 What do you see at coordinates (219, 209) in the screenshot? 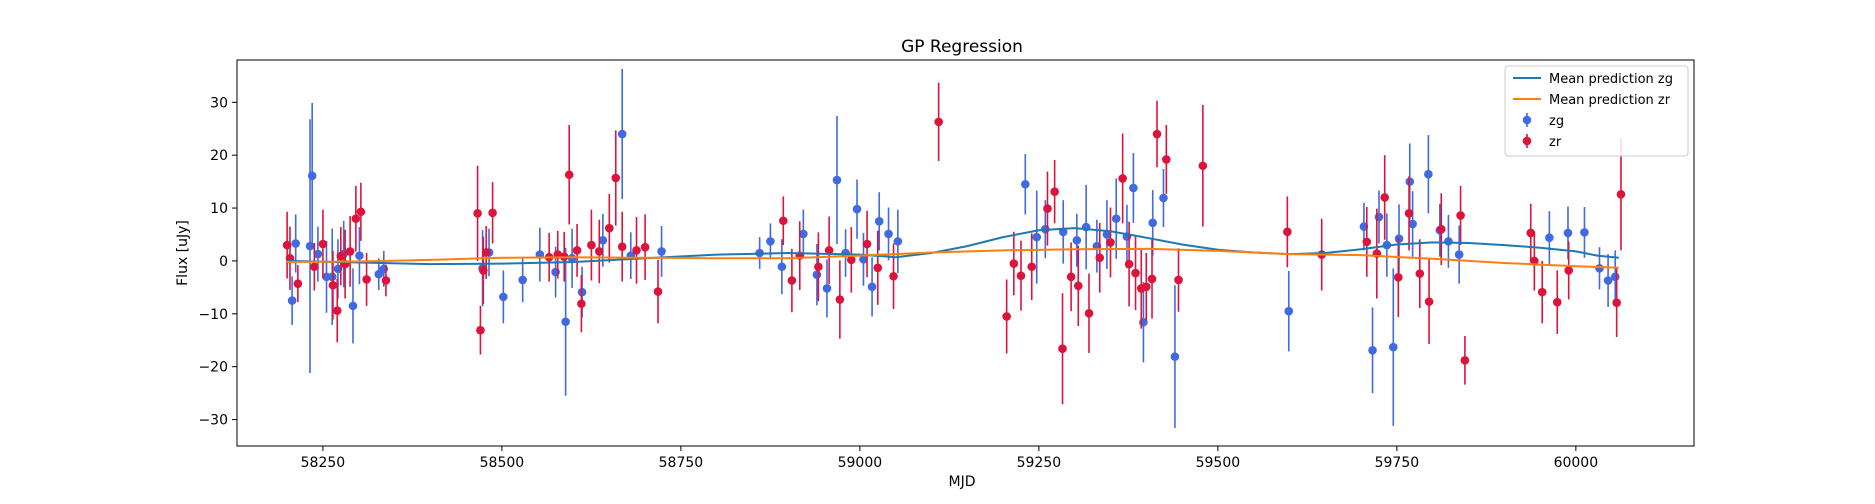
I see `y-tick-label: 10` at bounding box center [219, 209].